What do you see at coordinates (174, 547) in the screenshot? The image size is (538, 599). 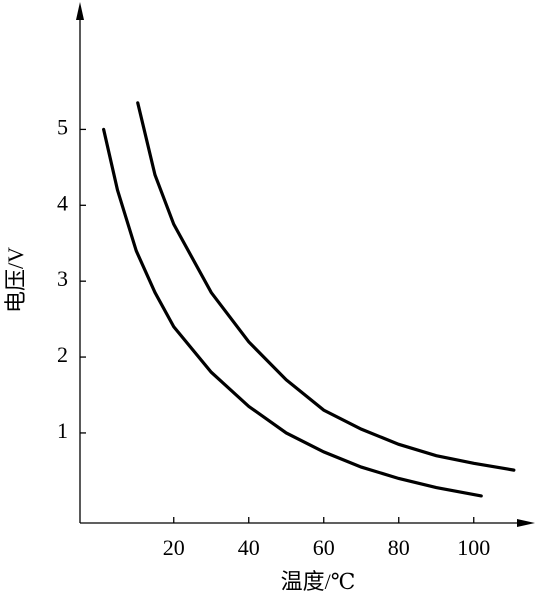 I see `x-tick-label: 20` at bounding box center [174, 547].